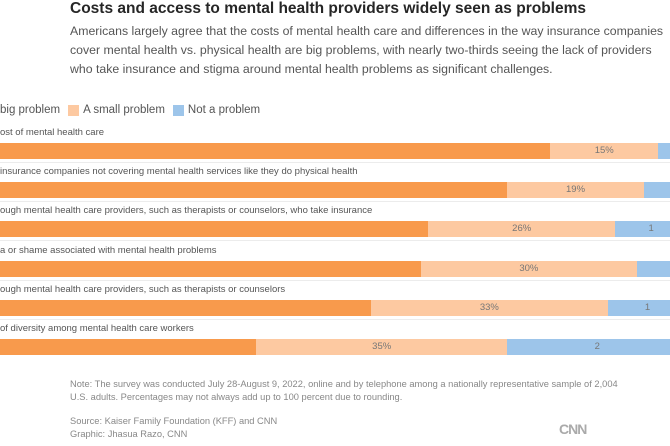  What do you see at coordinates (52, 132) in the screenshot?
I see `row-label: ost of mental health care` at bounding box center [52, 132].